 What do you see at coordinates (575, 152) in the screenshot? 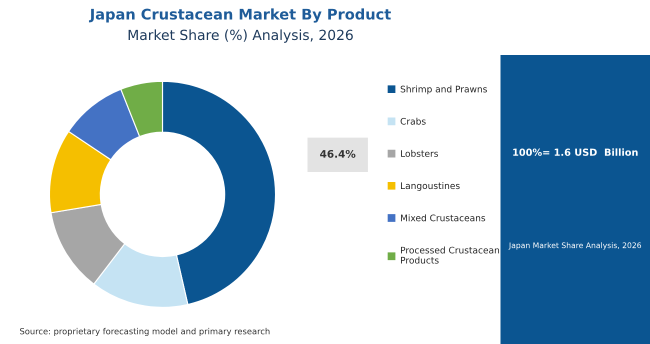
I see `text: 100%= 1.6 USD Billion` at bounding box center [575, 152].